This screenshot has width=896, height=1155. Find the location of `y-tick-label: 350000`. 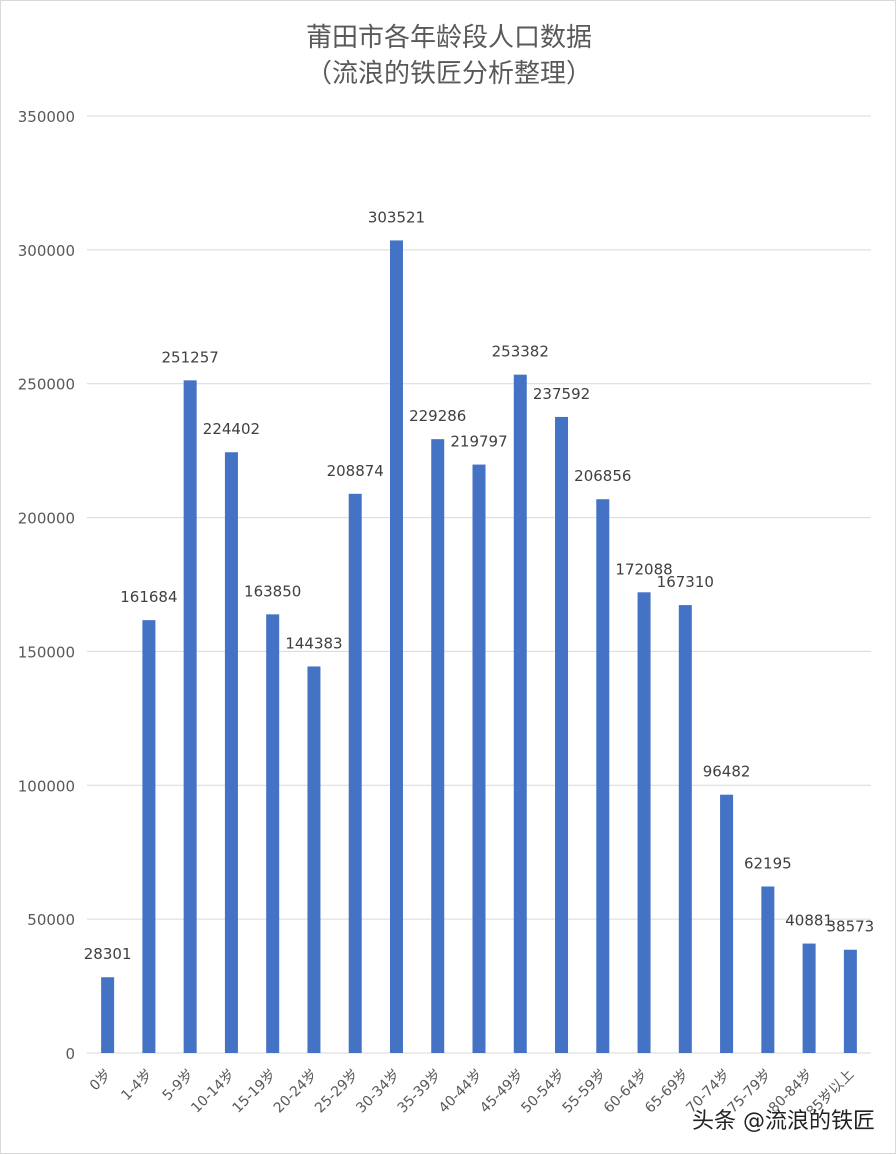

y-tick-label: 350000 is located at coordinates (46, 117).